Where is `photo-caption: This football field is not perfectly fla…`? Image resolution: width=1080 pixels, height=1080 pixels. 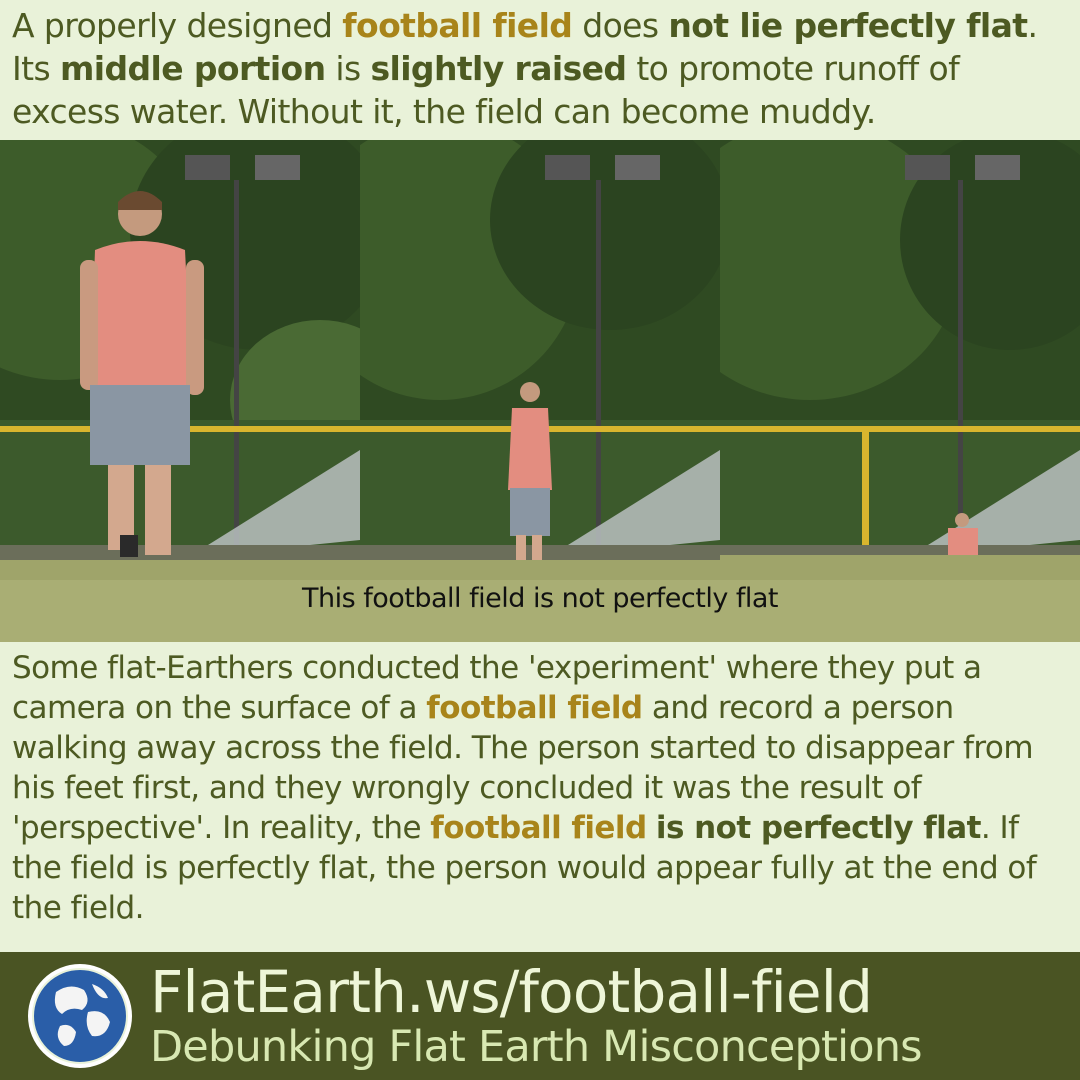
photo-caption: This football field is not perfectly fla… is located at coordinates (540, 598).